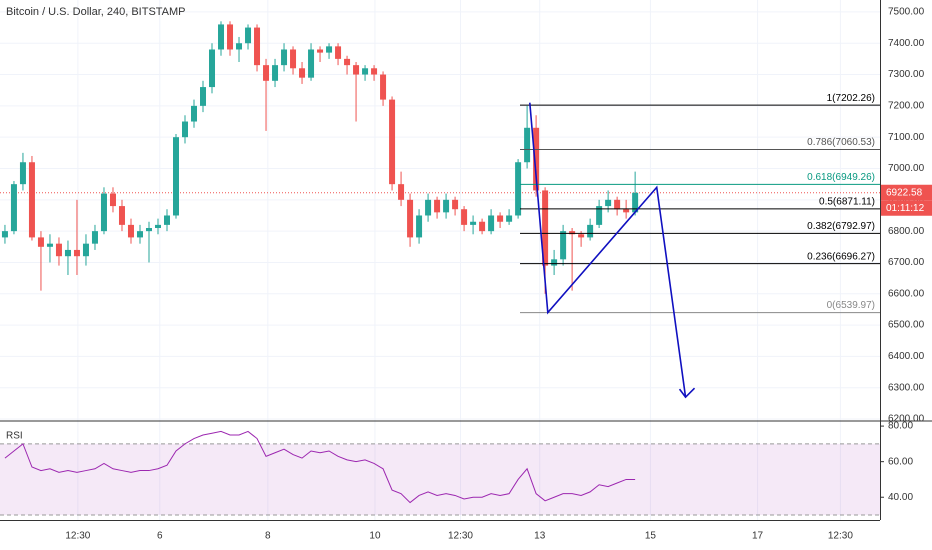 The image size is (932, 550). What do you see at coordinates (904, 192) in the screenshot?
I see `last-price-label: 6922.58` at bounding box center [904, 192].